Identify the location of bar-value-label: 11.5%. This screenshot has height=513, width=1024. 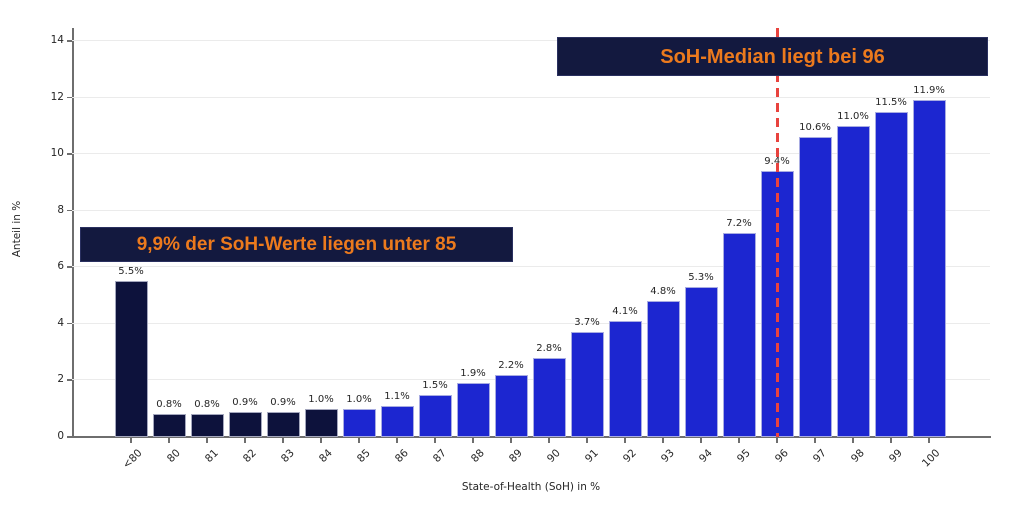
(891, 102).